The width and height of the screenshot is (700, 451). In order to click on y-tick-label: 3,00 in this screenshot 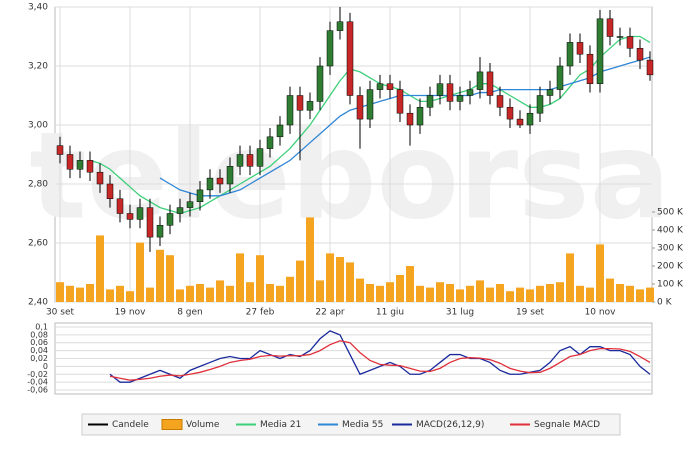, I will do `click(38, 126)`.